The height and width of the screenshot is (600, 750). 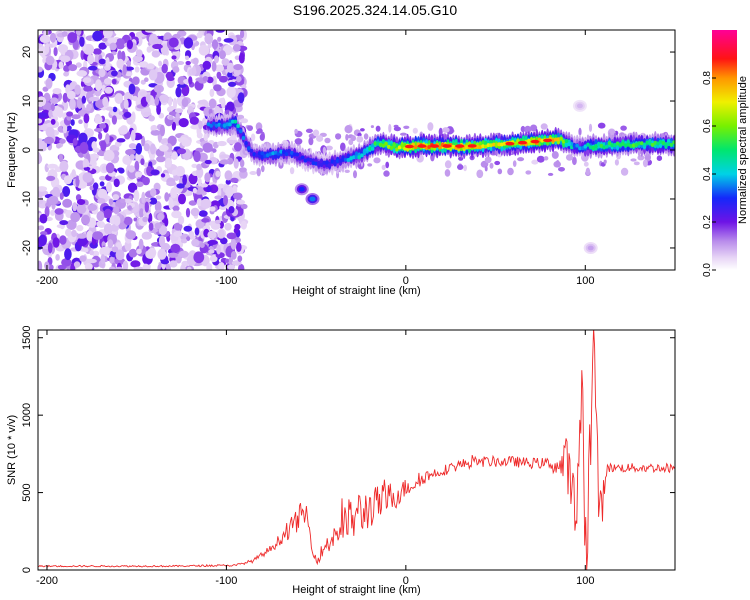 What do you see at coordinates (422, 146) in the screenshot?
I see `ridge-peak` at bounding box center [422, 146].